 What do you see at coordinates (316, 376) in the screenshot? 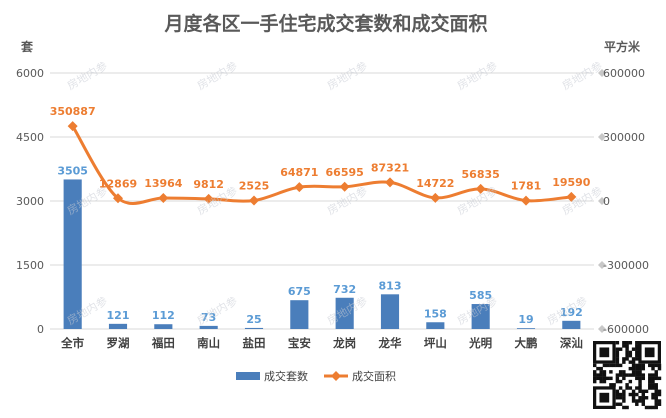
I see `legend: 成交套数 成交面积` at bounding box center [316, 376].